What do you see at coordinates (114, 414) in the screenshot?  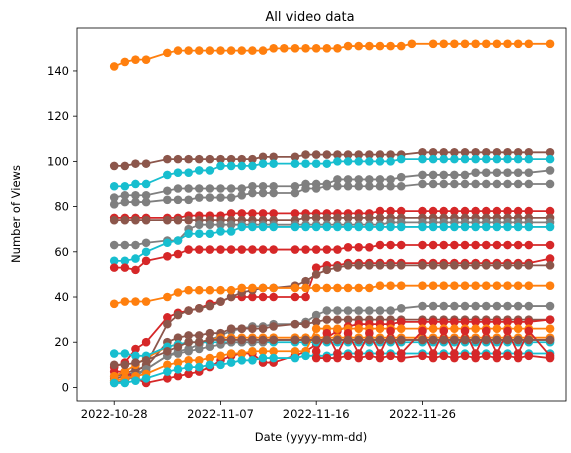 I see `x-tick-label: 2022-10-28` at bounding box center [114, 414].